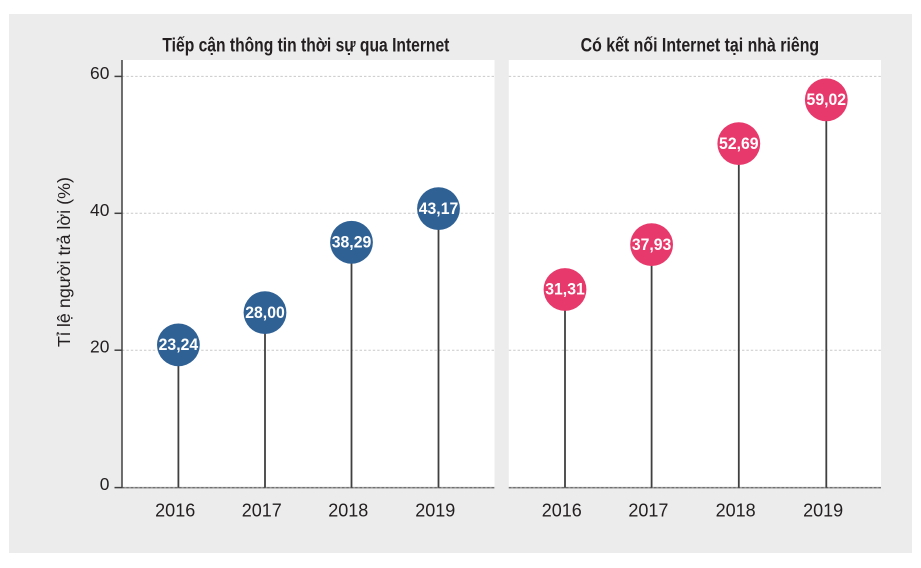 The height and width of the screenshot is (568, 921). What do you see at coordinates (99, 73) in the screenshot?
I see `svg-text: 60` at bounding box center [99, 73].